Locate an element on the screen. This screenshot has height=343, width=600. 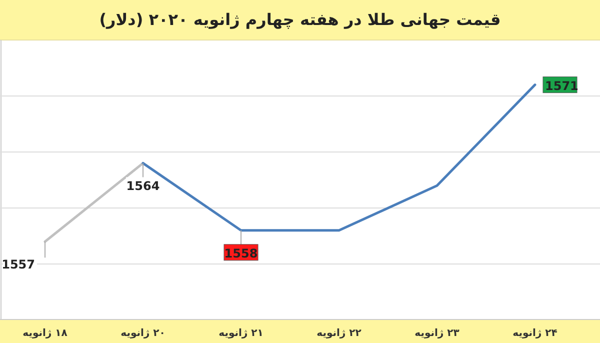
x-tick-label: ۲۴ ژانویه is located at coordinates (535, 333).